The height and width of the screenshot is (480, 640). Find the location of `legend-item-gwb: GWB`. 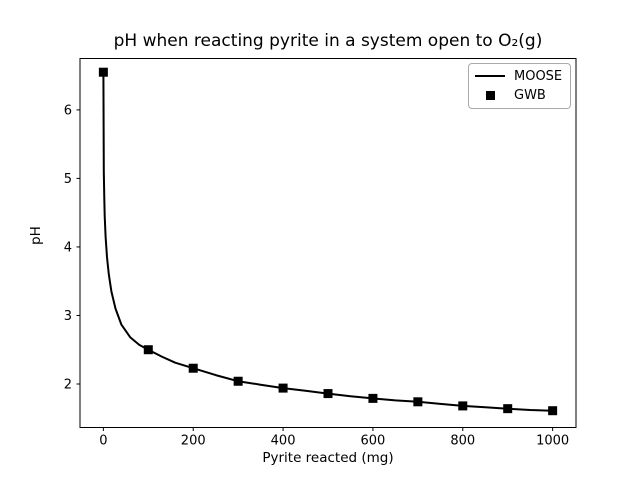

legend-item-gwb: GWB is located at coordinates (519, 95).